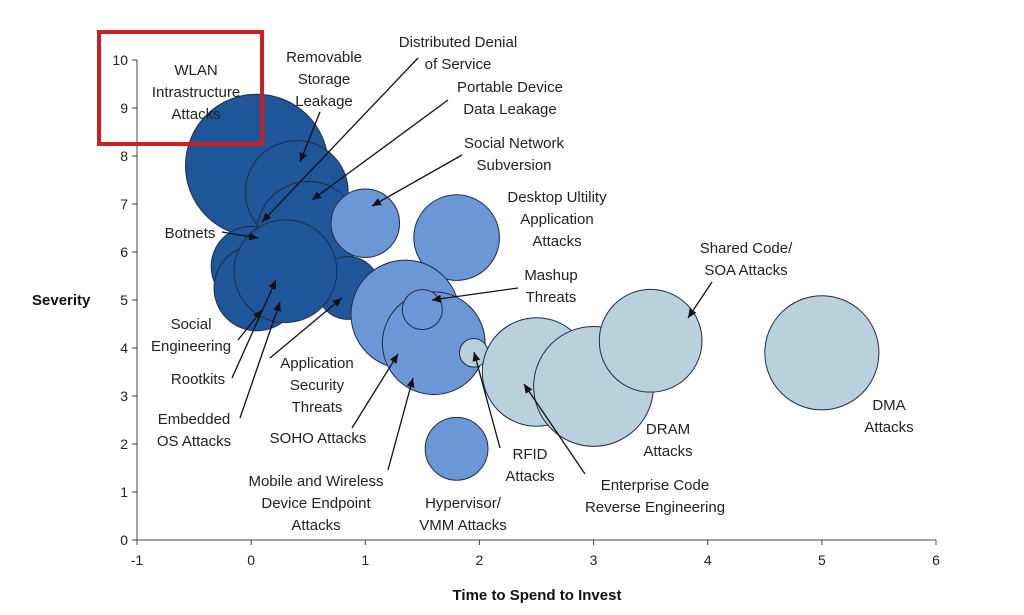 The height and width of the screenshot is (615, 1024). What do you see at coordinates (746, 248) in the screenshot?
I see `annotation-line: Shared Code/` at bounding box center [746, 248].